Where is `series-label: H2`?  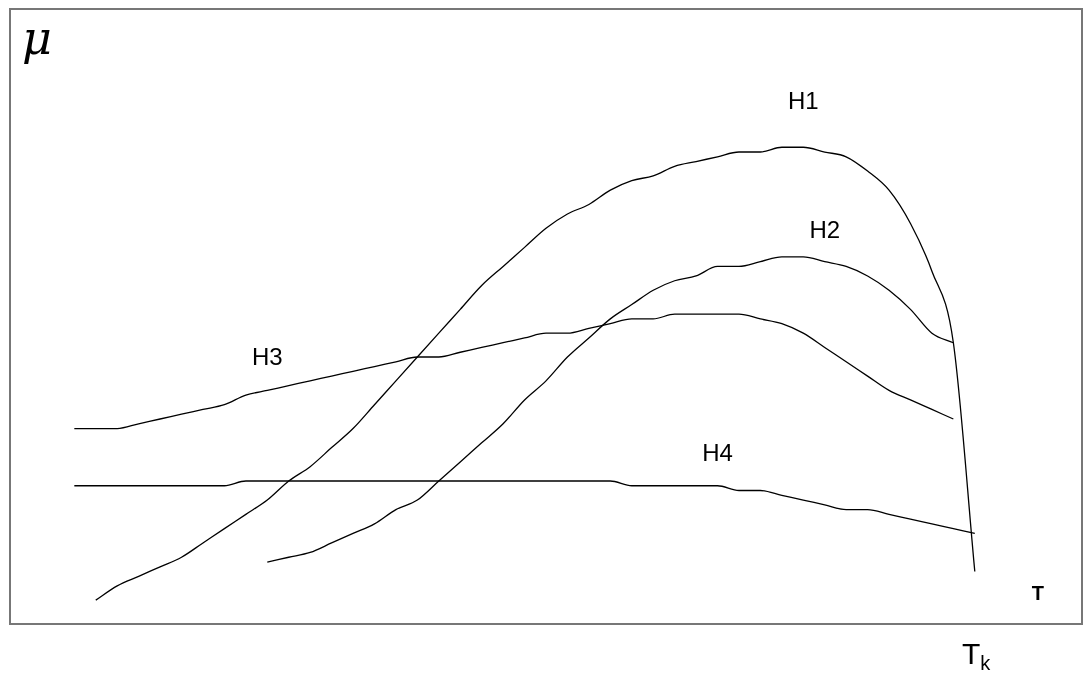 series-label: H2 is located at coordinates (825, 229).